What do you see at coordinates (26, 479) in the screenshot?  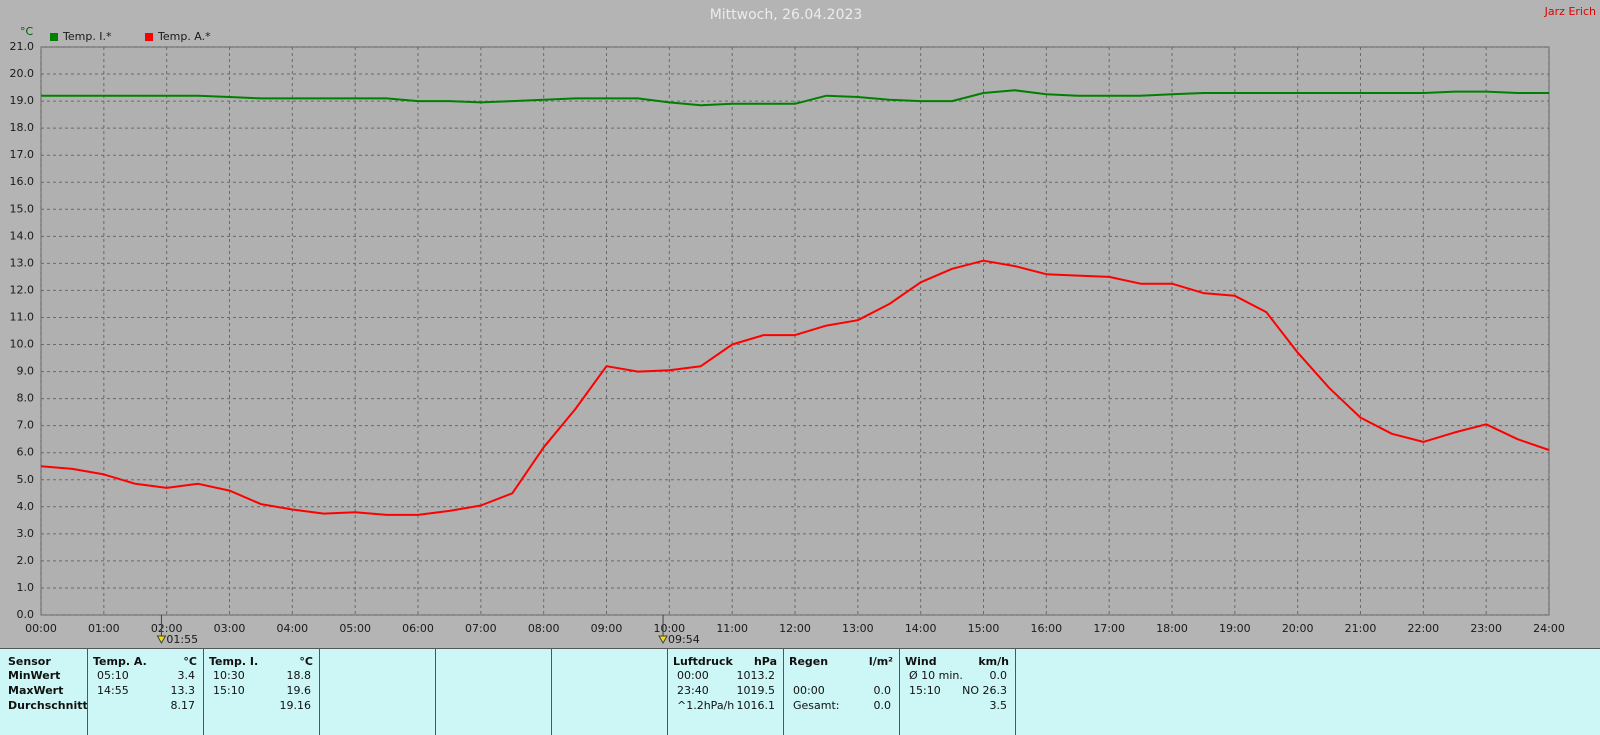 I see `y-tick-label: 5.0` at bounding box center [26, 479].